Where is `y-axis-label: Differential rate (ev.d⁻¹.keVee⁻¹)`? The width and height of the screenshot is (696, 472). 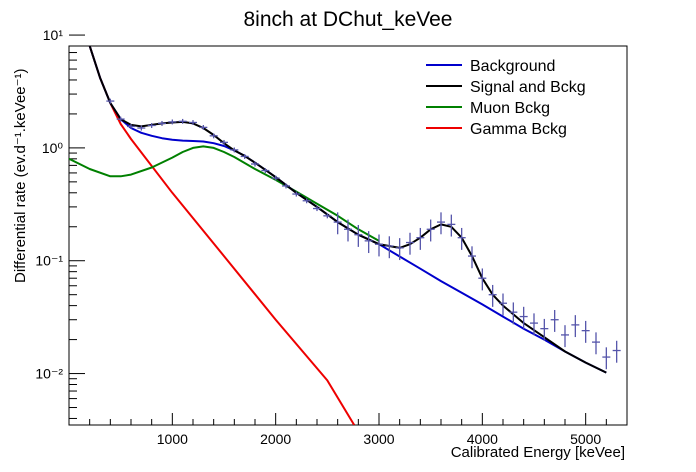
y-axis-label: Differential rate (ev.d⁻¹.keVee⁻¹) is located at coordinates (20, 175).